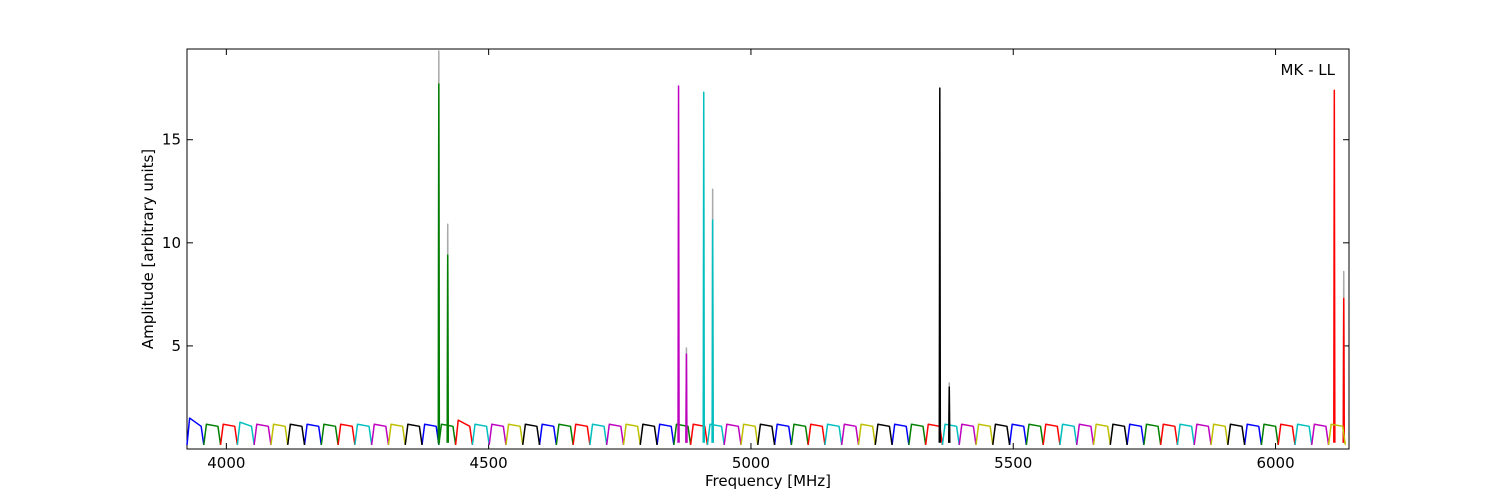 The image size is (1500, 500). I want to click on y-tick-label: 15, so click(171, 140).